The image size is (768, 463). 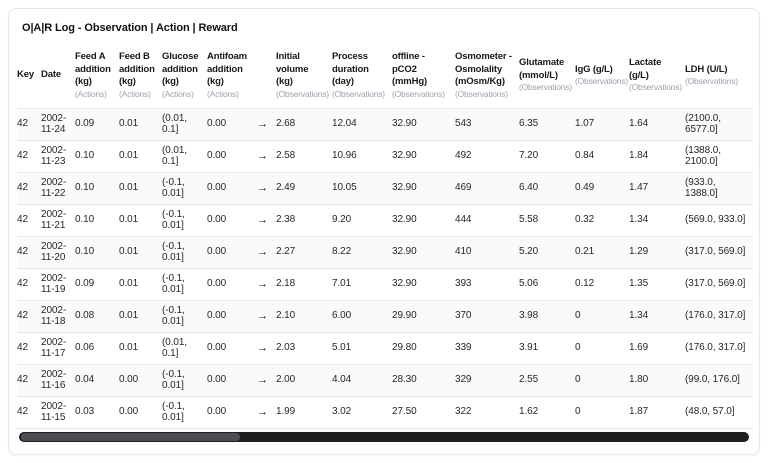 I want to click on column-header: Lactate (g/L) (Observations), so click(x=657, y=76).